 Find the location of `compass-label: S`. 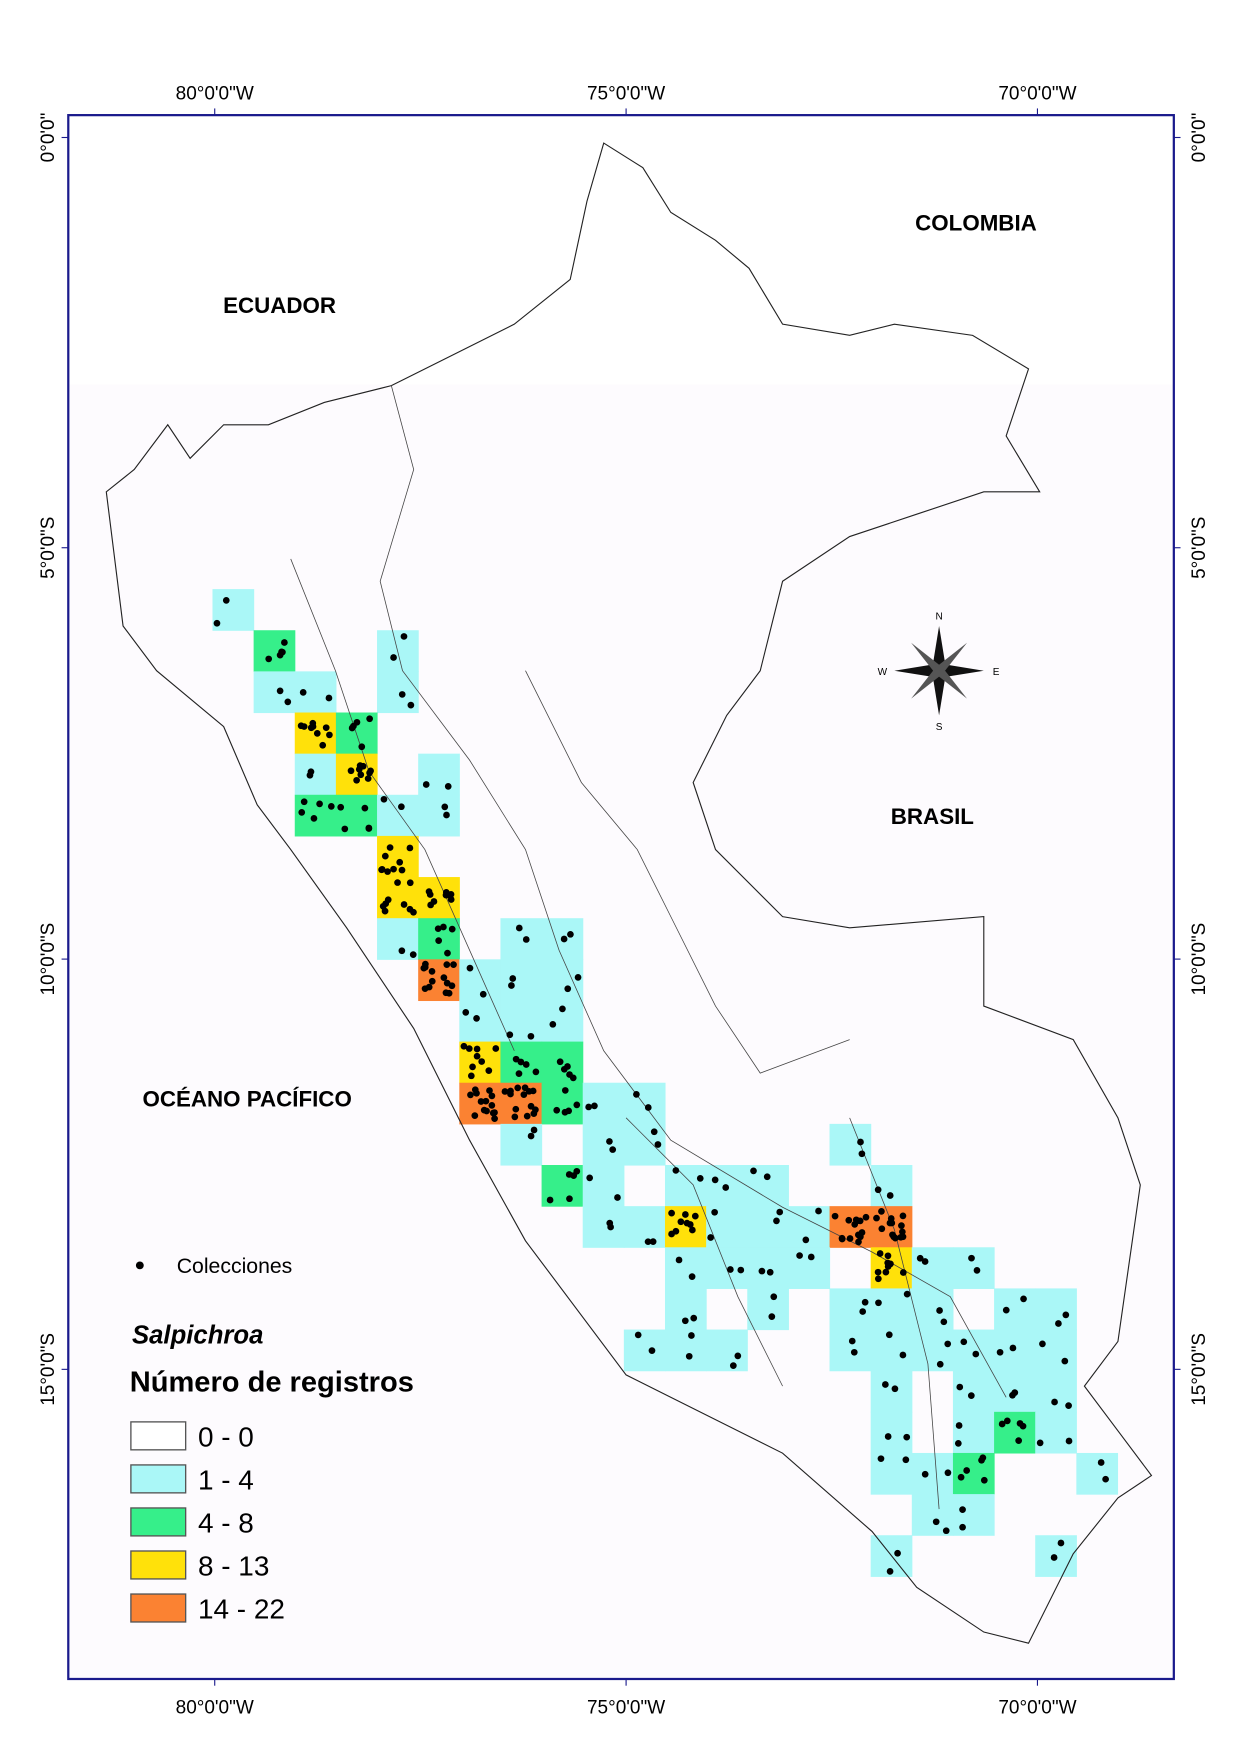

compass-label: S is located at coordinates (939, 727).